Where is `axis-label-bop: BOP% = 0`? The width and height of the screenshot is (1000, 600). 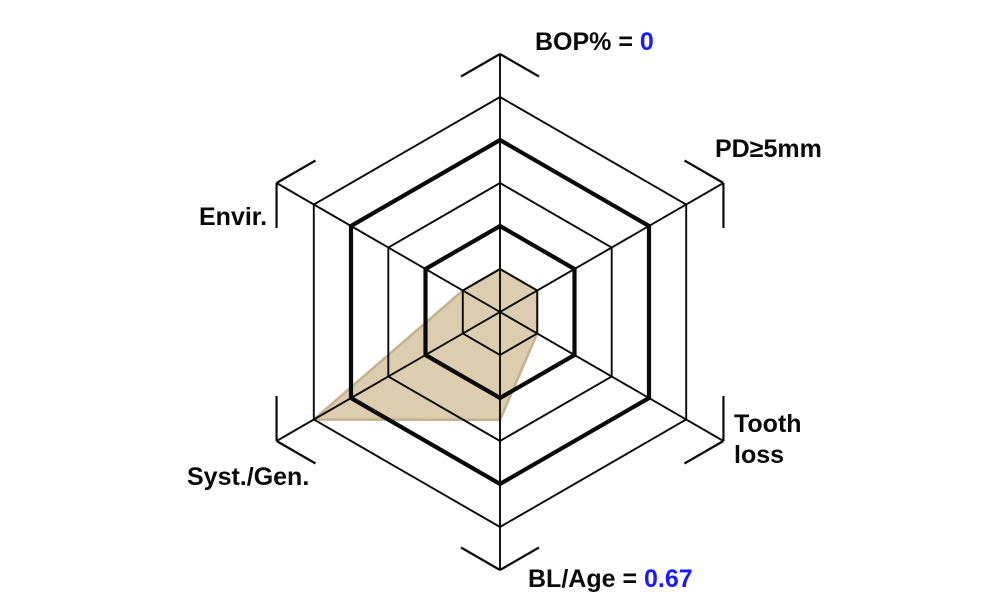 axis-label-bop: BOP% = 0 is located at coordinates (594, 42).